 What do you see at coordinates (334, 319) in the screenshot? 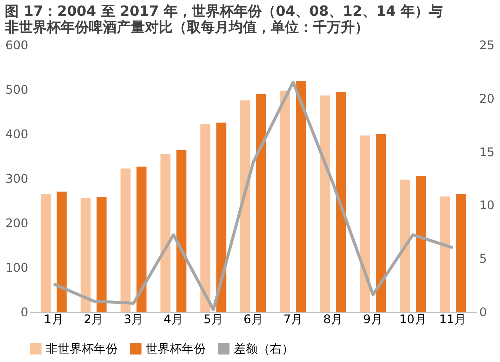
I see `x-tick-label: 8月` at bounding box center [334, 319].